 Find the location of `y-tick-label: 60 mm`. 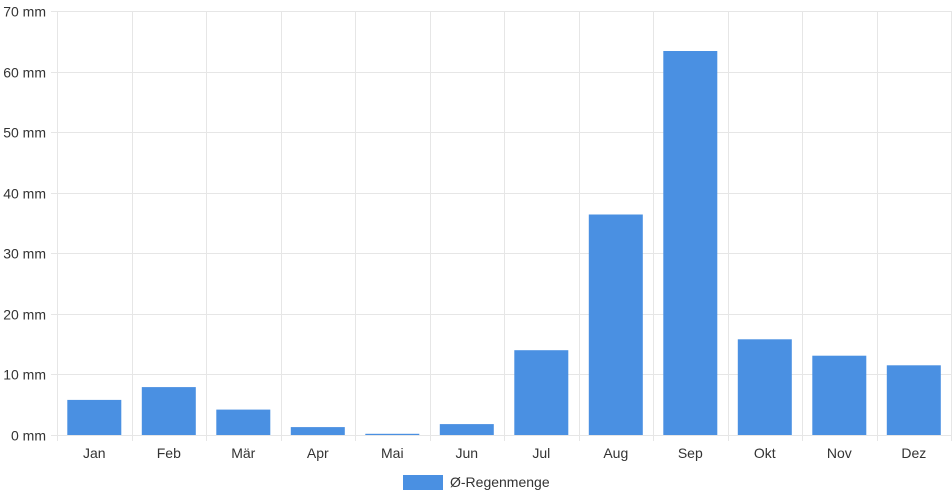

y-tick-label: 60 mm is located at coordinates (24, 73).